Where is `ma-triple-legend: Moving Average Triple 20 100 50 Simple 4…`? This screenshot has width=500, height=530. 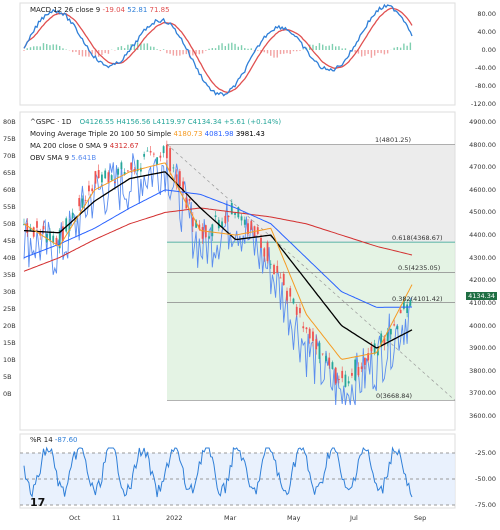 ma-triple-legend: Moving Average Triple 20 100 50 Simple 4… is located at coordinates (147, 134).